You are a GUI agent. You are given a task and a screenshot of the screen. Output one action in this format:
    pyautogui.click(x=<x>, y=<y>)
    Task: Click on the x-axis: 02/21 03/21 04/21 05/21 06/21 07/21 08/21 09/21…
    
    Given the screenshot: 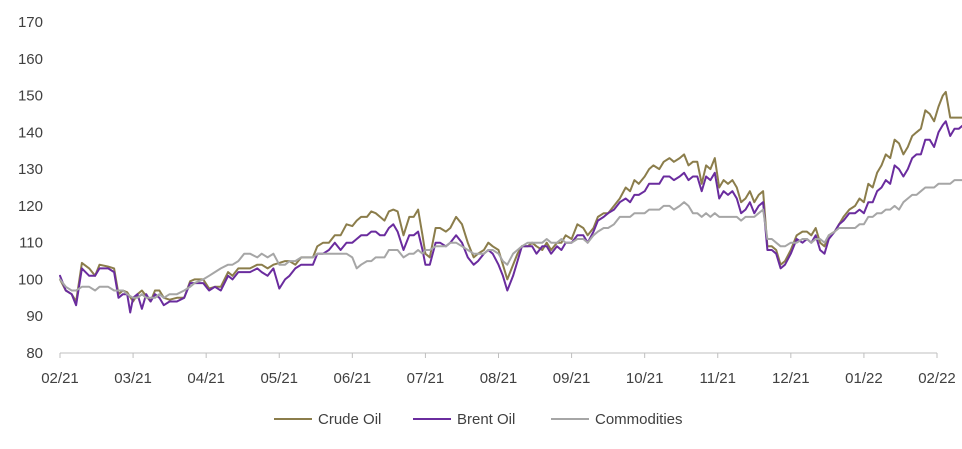 What is the action you would take?
    pyautogui.click(x=498, y=369)
    